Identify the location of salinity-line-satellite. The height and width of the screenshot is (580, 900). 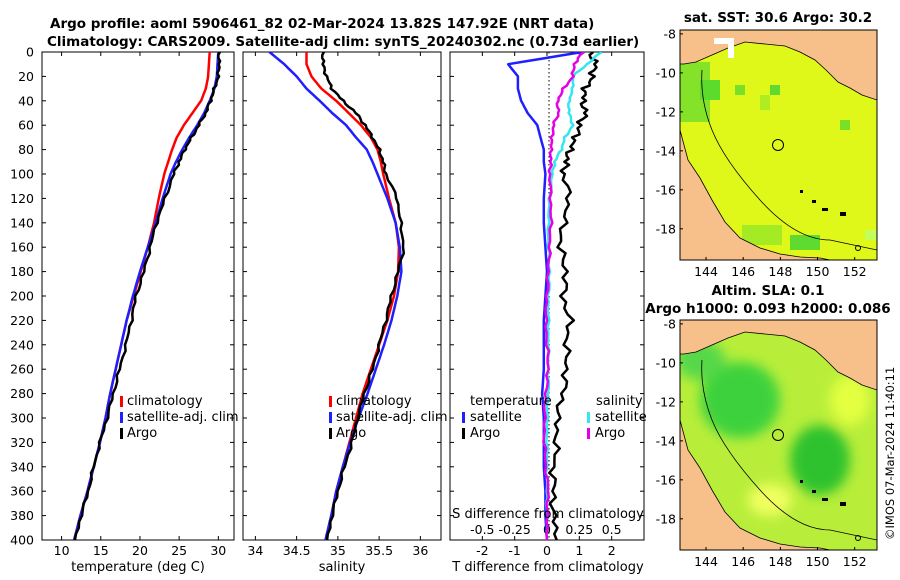
(335, 296).